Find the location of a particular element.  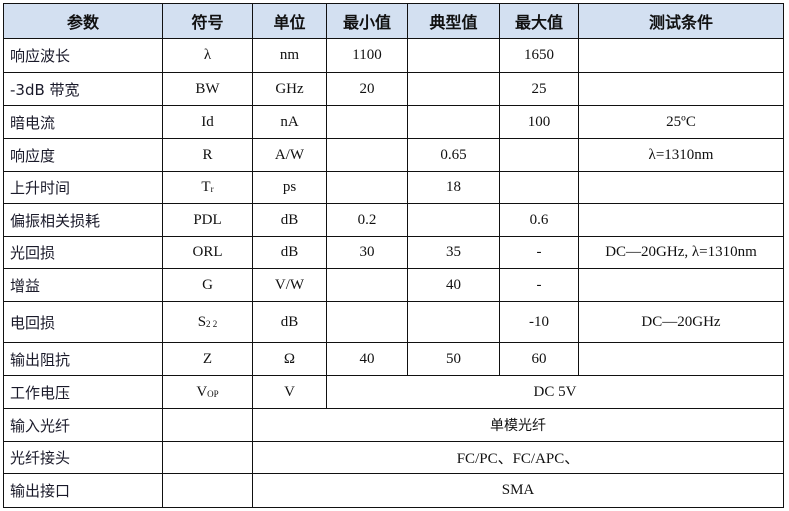

min-cell: 1100 is located at coordinates (367, 55).